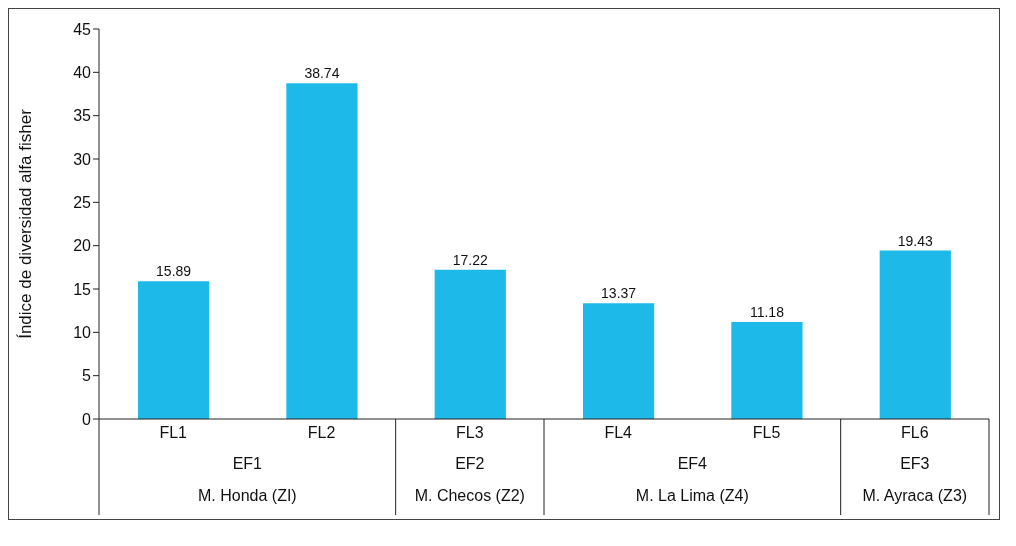  Describe the element at coordinates (470, 259) in the screenshot. I see `data-label: 17.22` at that location.